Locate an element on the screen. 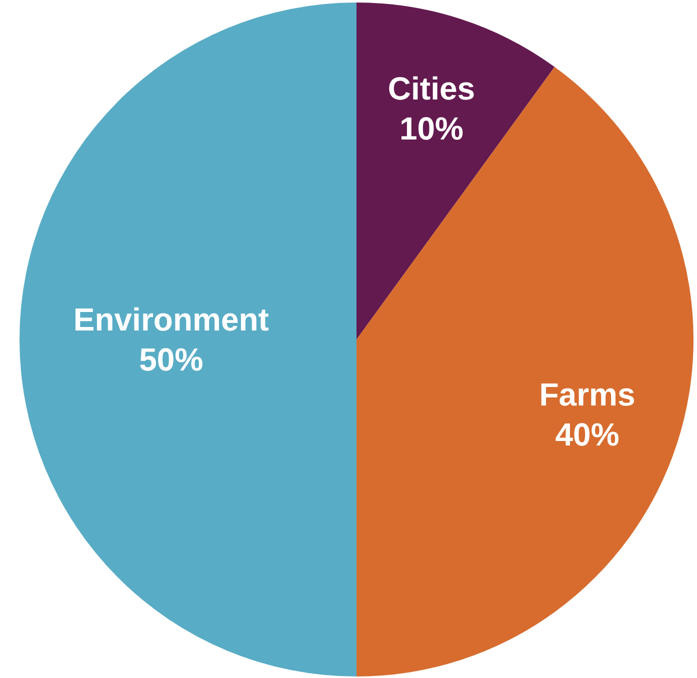 The image size is (697, 678). data-label: 10% is located at coordinates (431, 128).